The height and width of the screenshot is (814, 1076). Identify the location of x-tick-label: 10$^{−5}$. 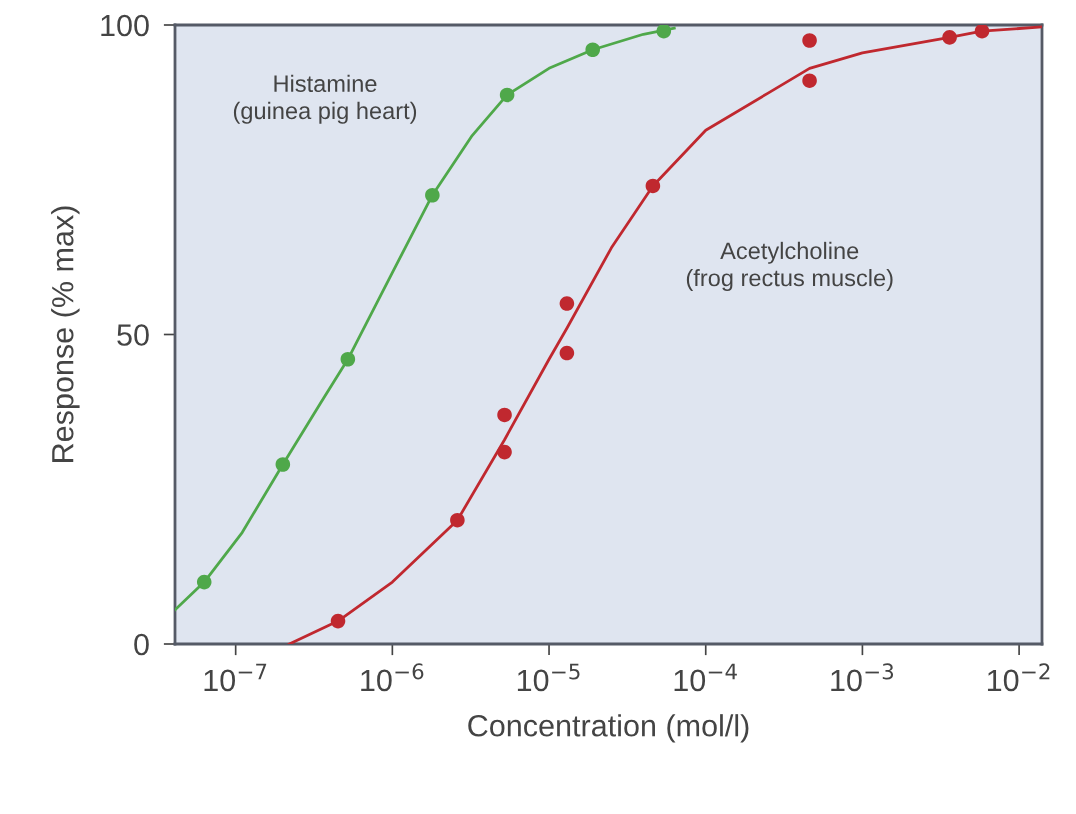
(548, 677).